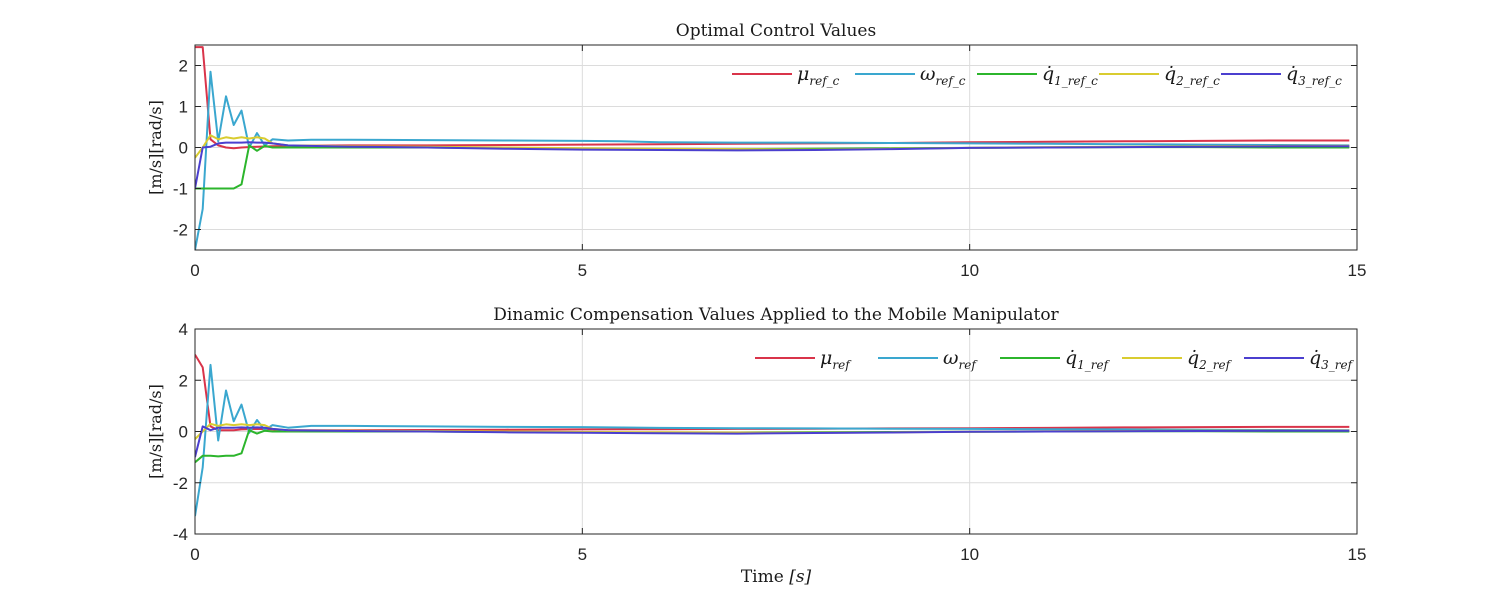  I want to click on legend-entry-1: ωref_c, so click(910, 75).